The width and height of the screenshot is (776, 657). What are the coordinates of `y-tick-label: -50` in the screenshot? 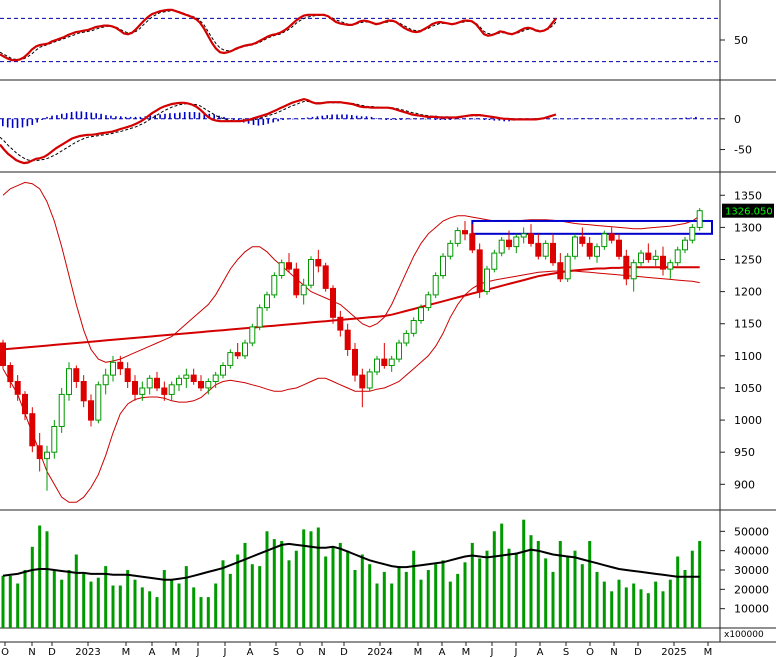 It's located at (743, 150).